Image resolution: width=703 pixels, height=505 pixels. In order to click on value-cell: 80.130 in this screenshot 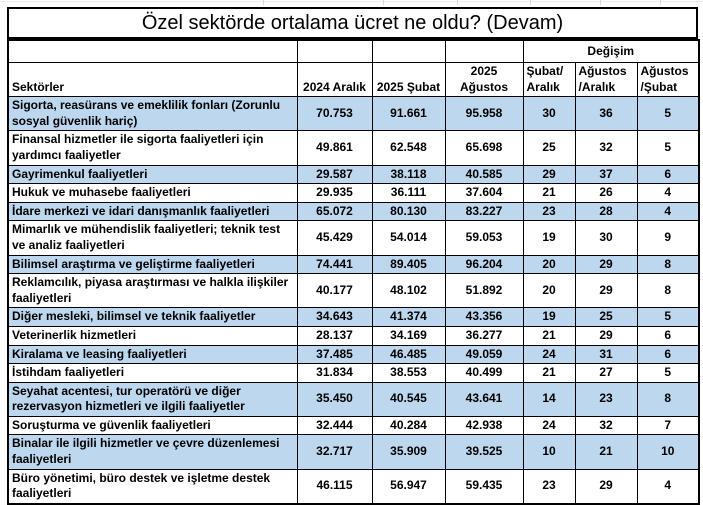, I will do `click(408, 211)`.